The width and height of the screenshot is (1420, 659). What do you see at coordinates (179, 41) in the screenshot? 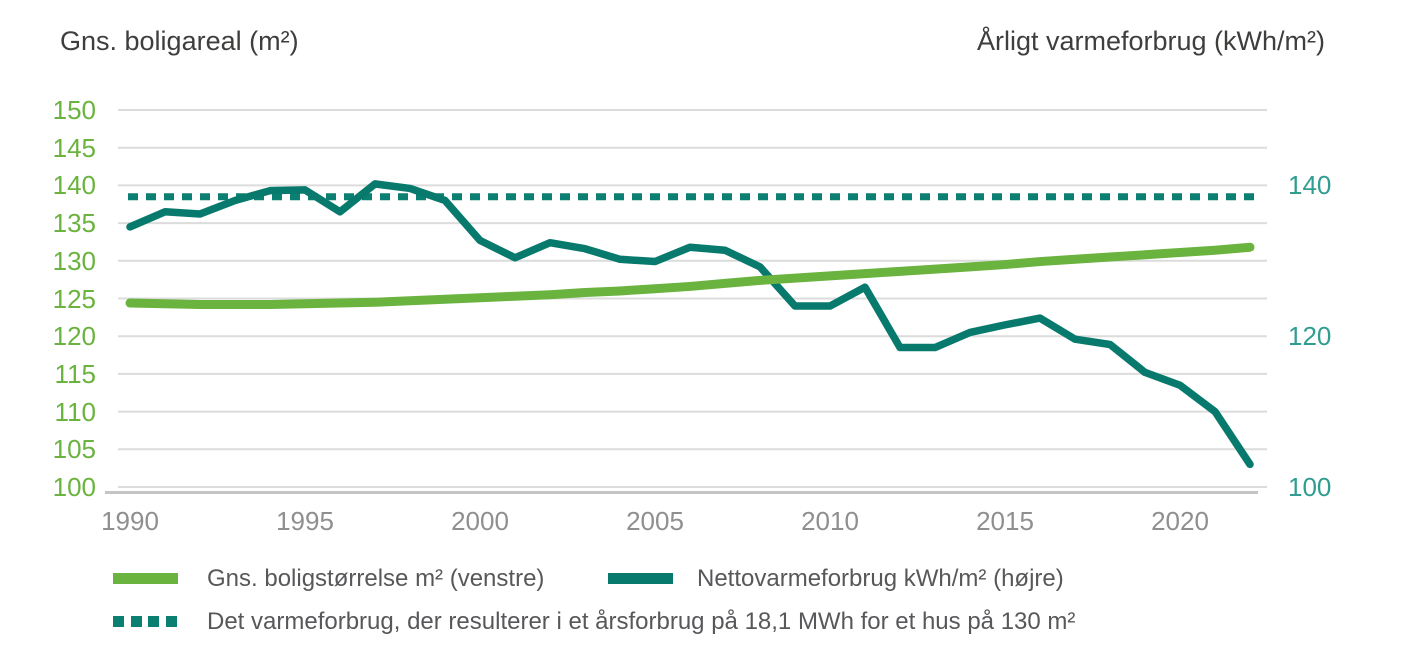
I see `left-axis-title: Gns. boligareal (m²)` at bounding box center [179, 41].